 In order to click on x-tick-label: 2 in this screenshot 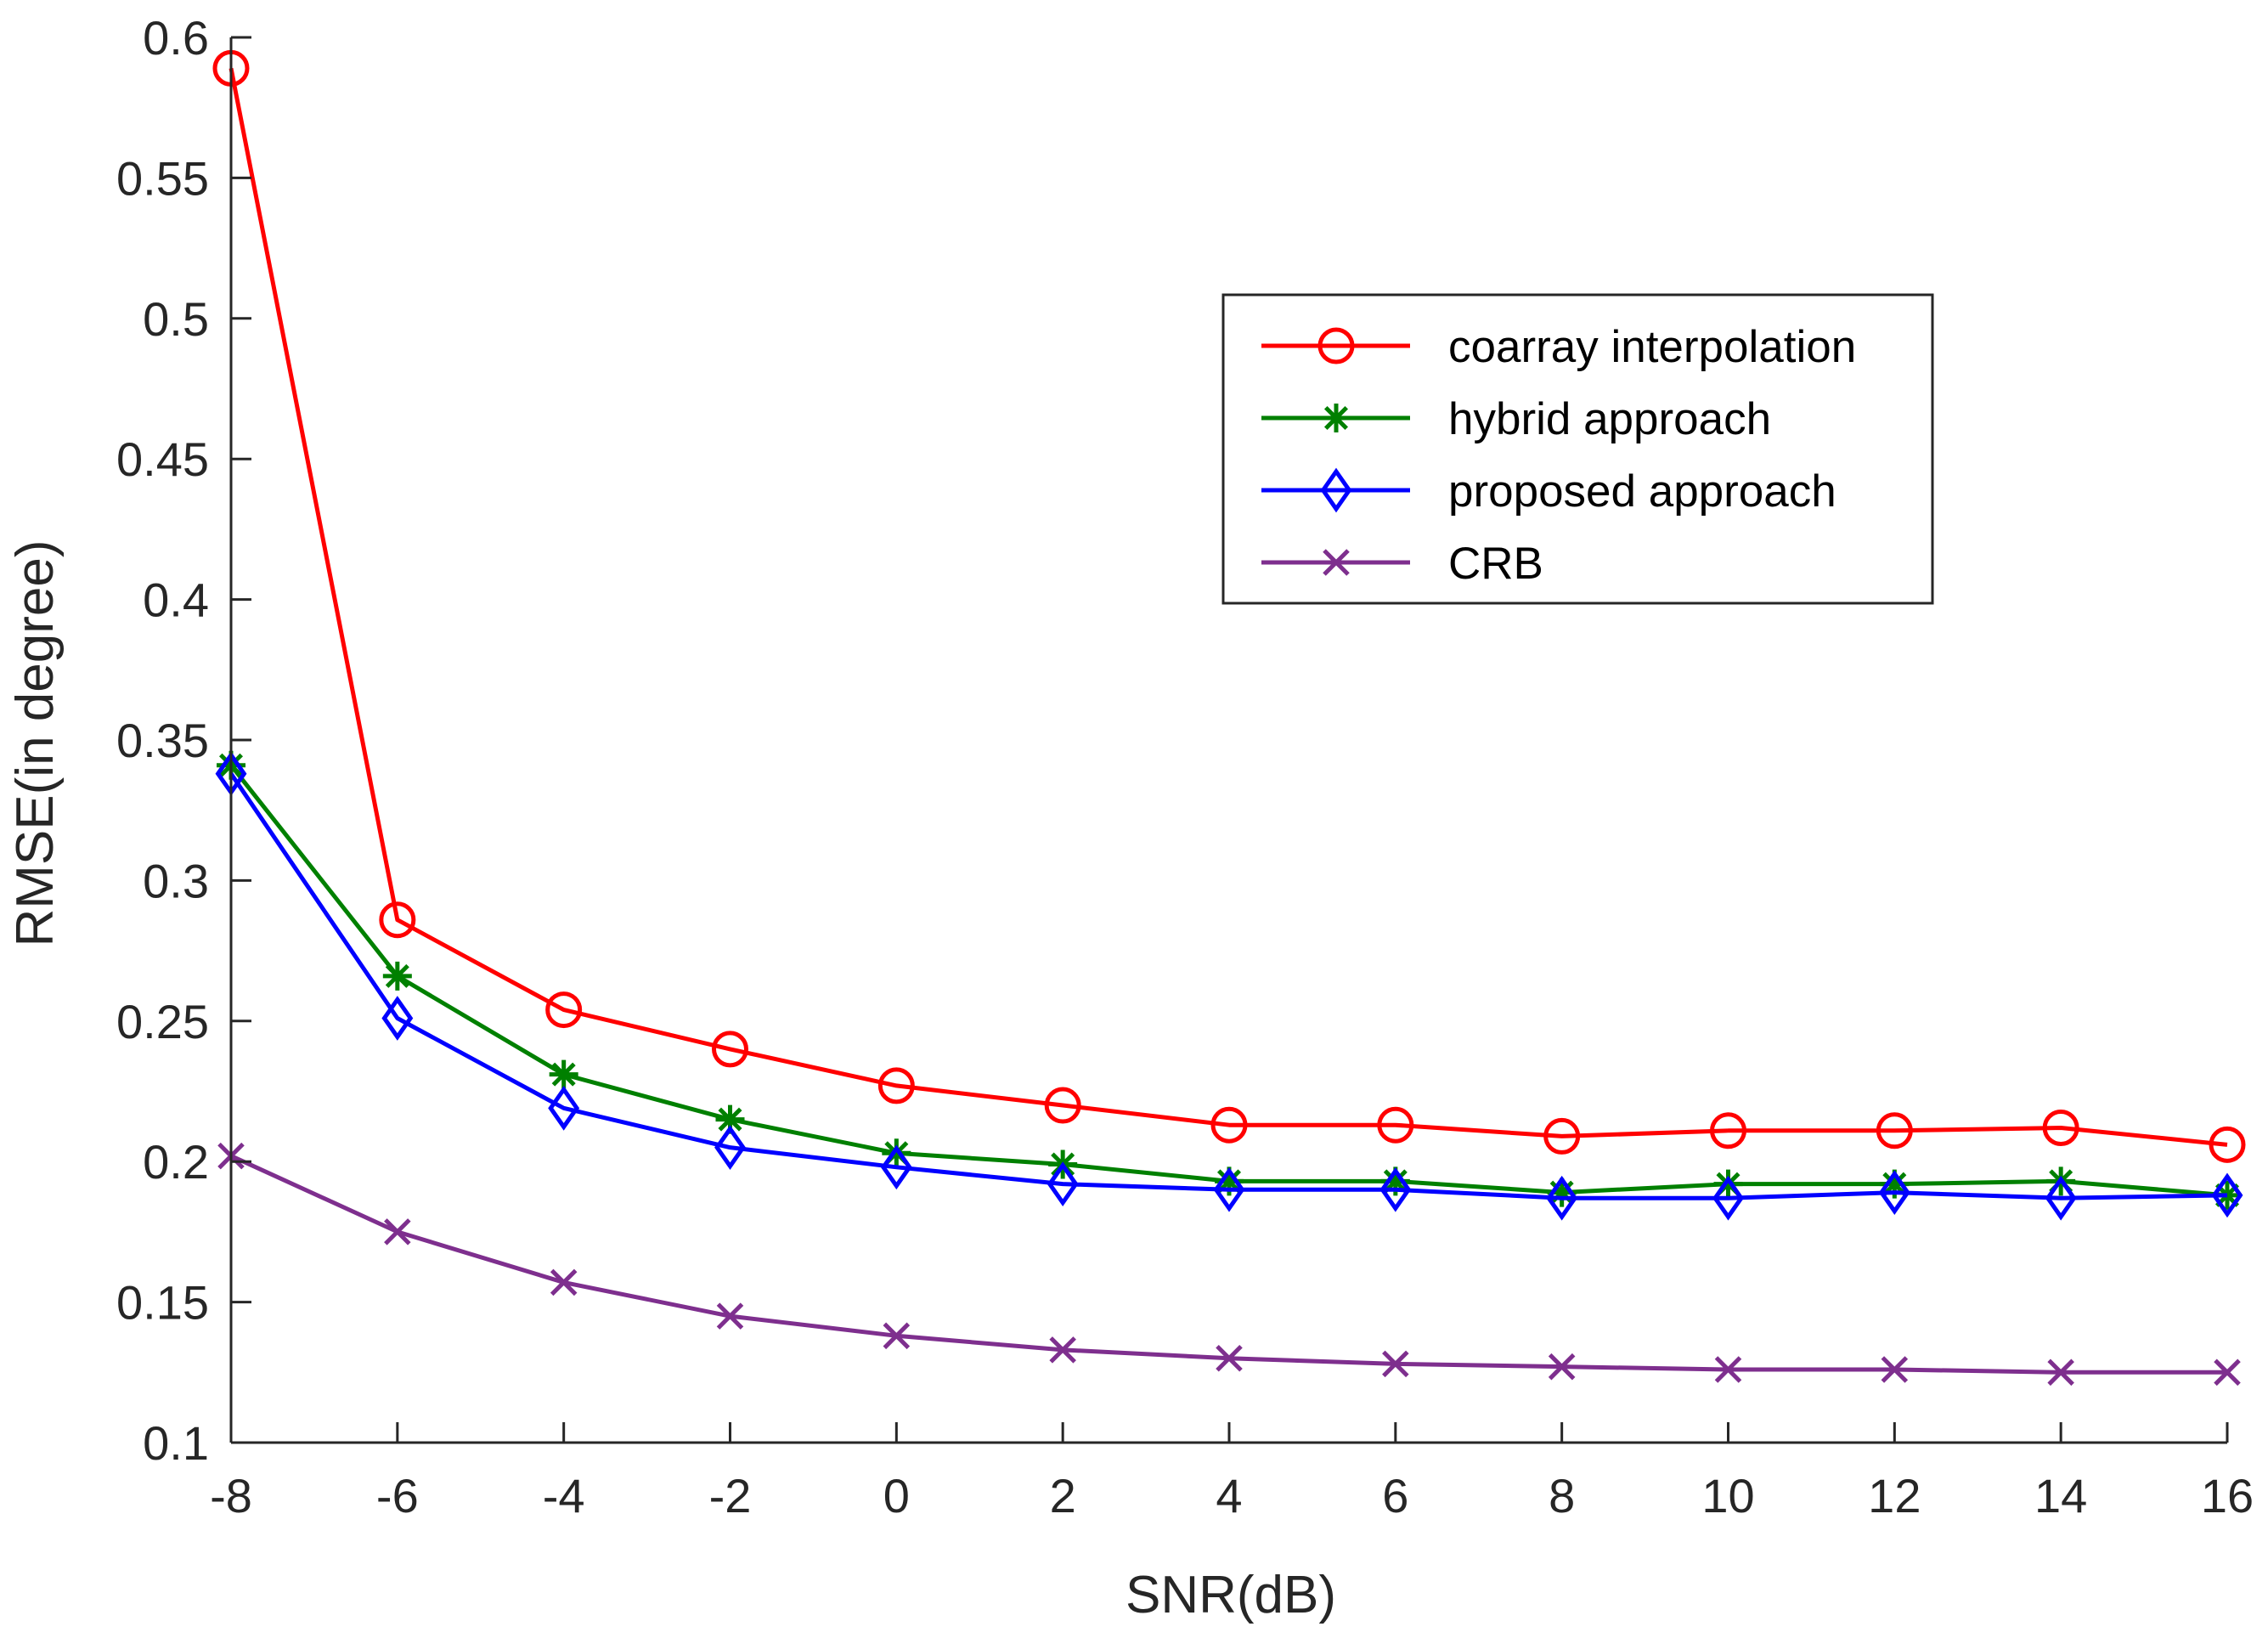, I will do `click(1063, 1495)`.